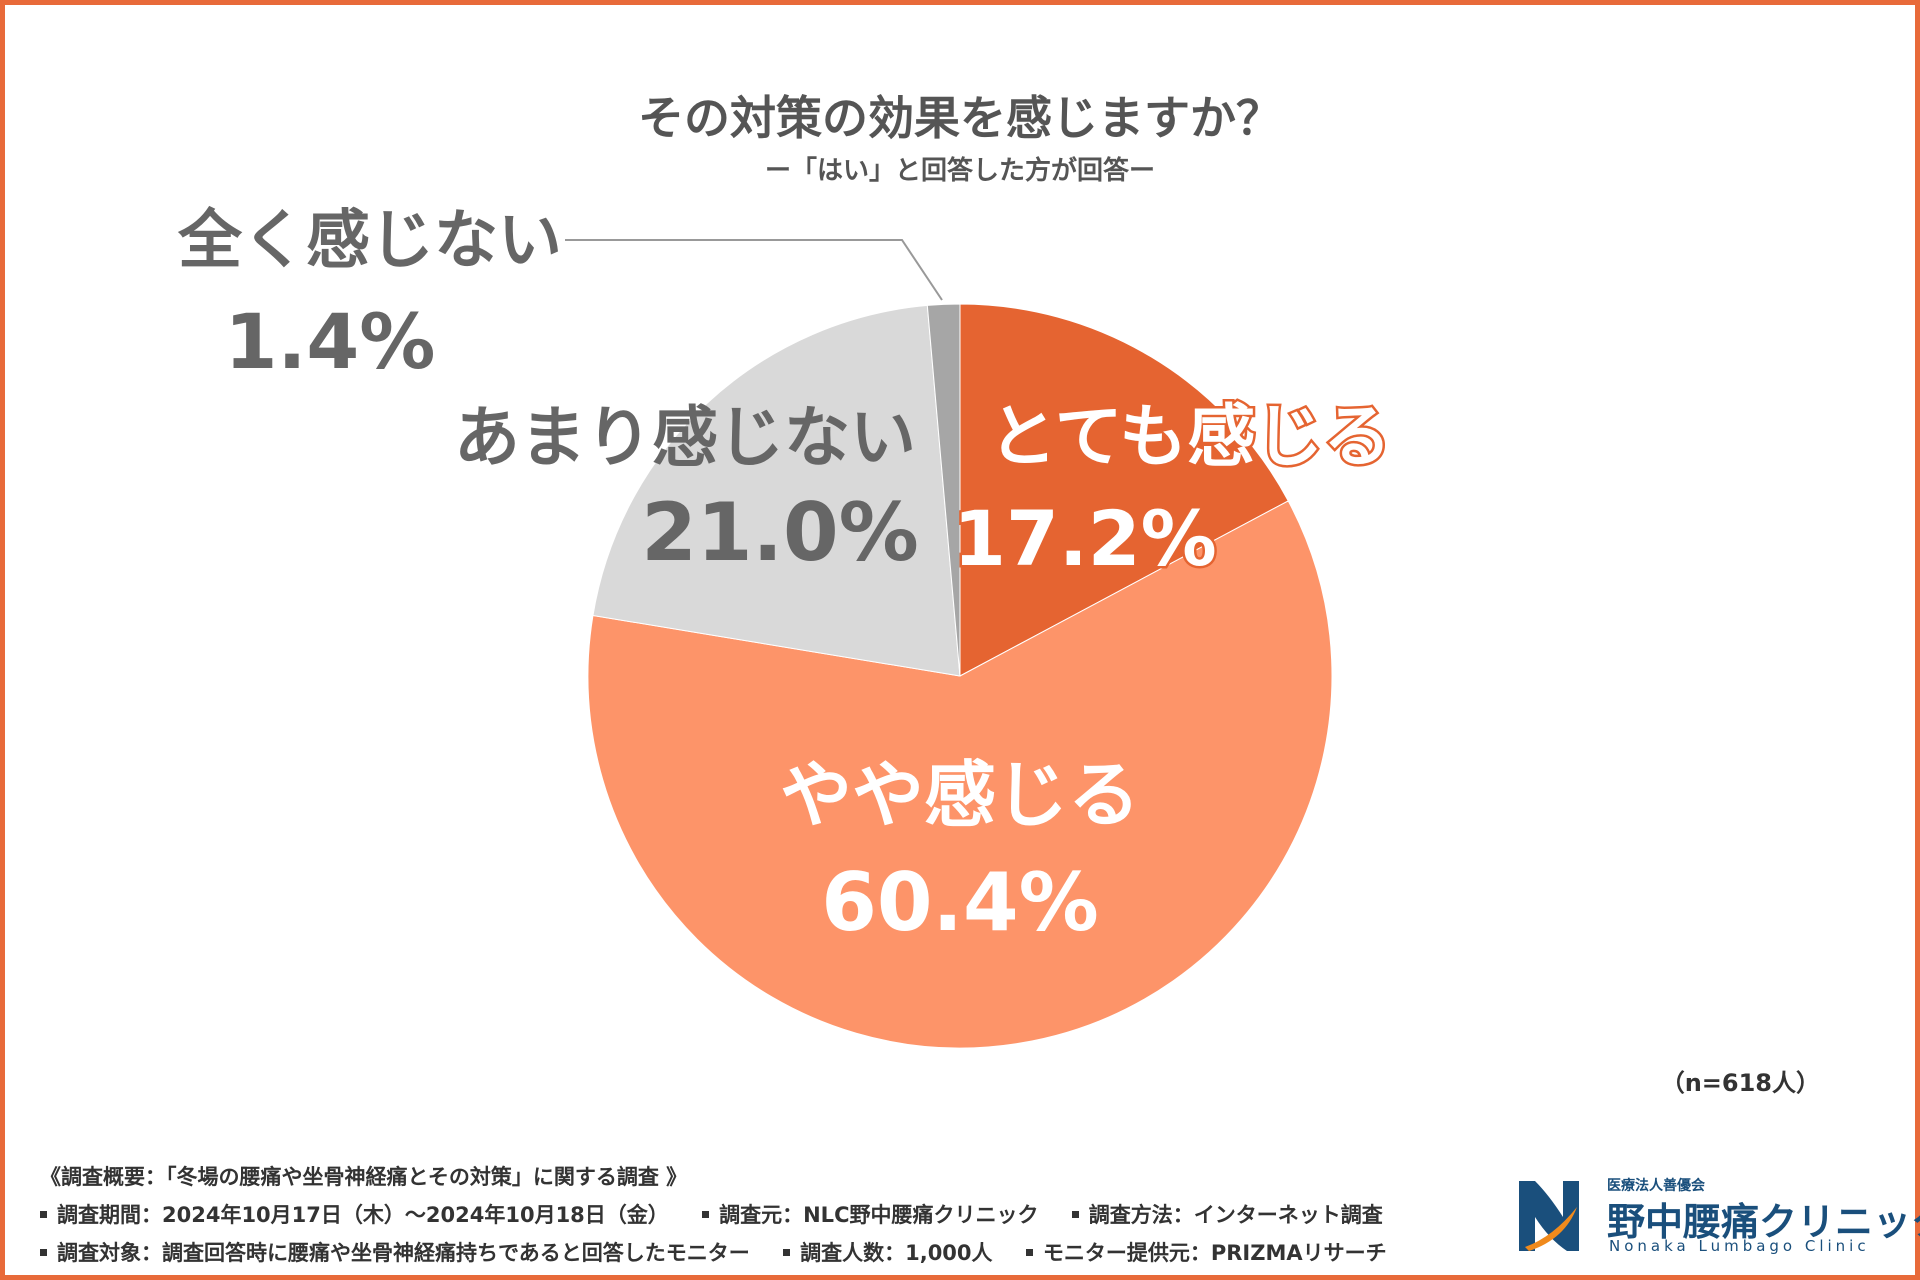  What do you see at coordinates (879, 1215) in the screenshot?
I see `survey-source: 調査元：NLC野中腰痛クリニック` at bounding box center [879, 1215].